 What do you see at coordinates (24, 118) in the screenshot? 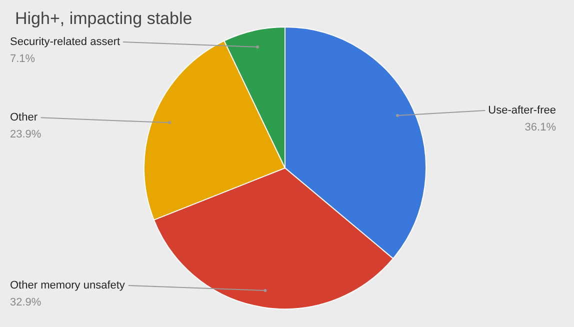
I see `slice-label: Other` at bounding box center [24, 118].